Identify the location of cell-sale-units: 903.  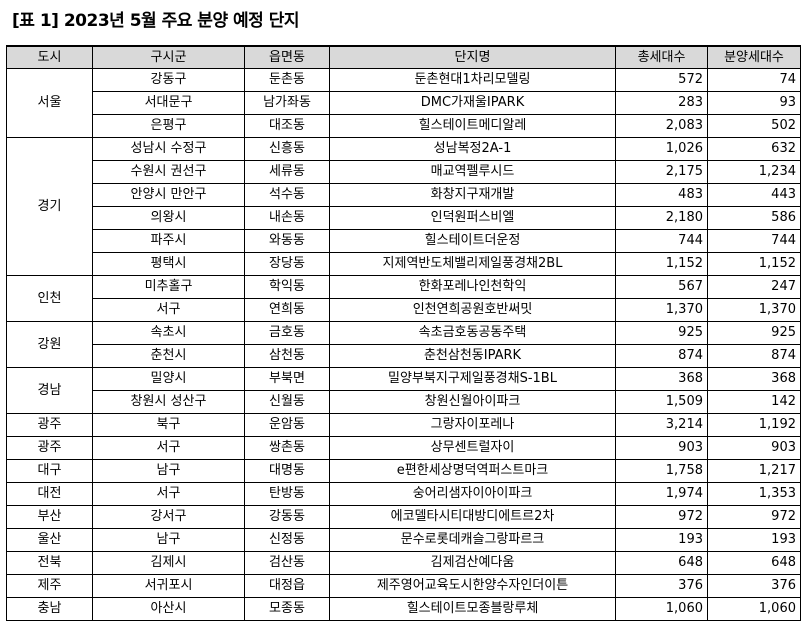
(754, 448).